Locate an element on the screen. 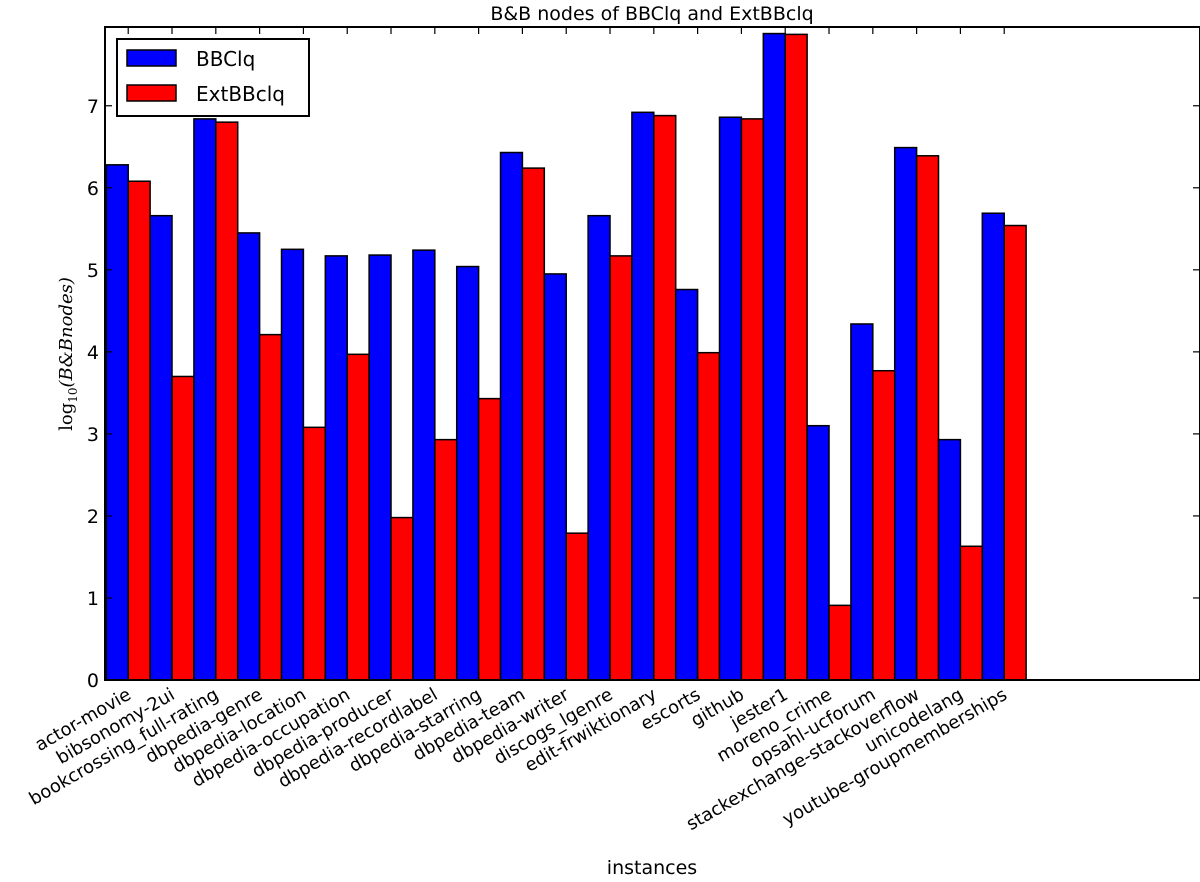 This screenshot has width=1200, height=882. legend-swatch-bbclq is located at coordinates (151, 58).